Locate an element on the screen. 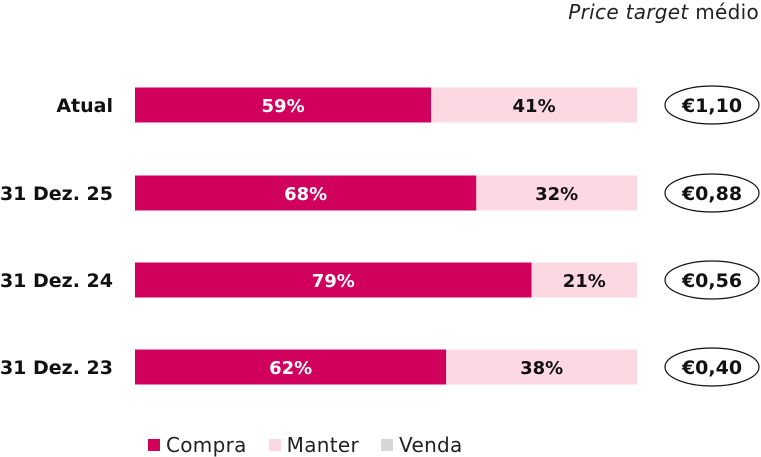  data-label-compra: 62% is located at coordinates (290, 368).